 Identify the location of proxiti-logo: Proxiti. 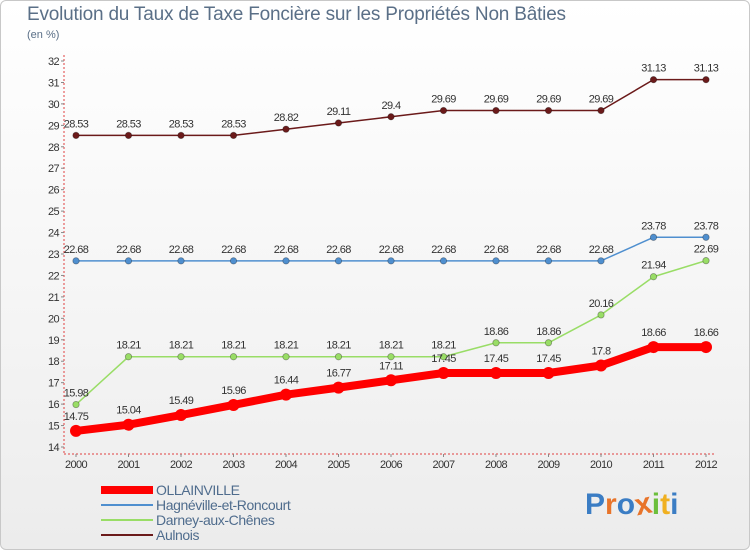
(632, 505).